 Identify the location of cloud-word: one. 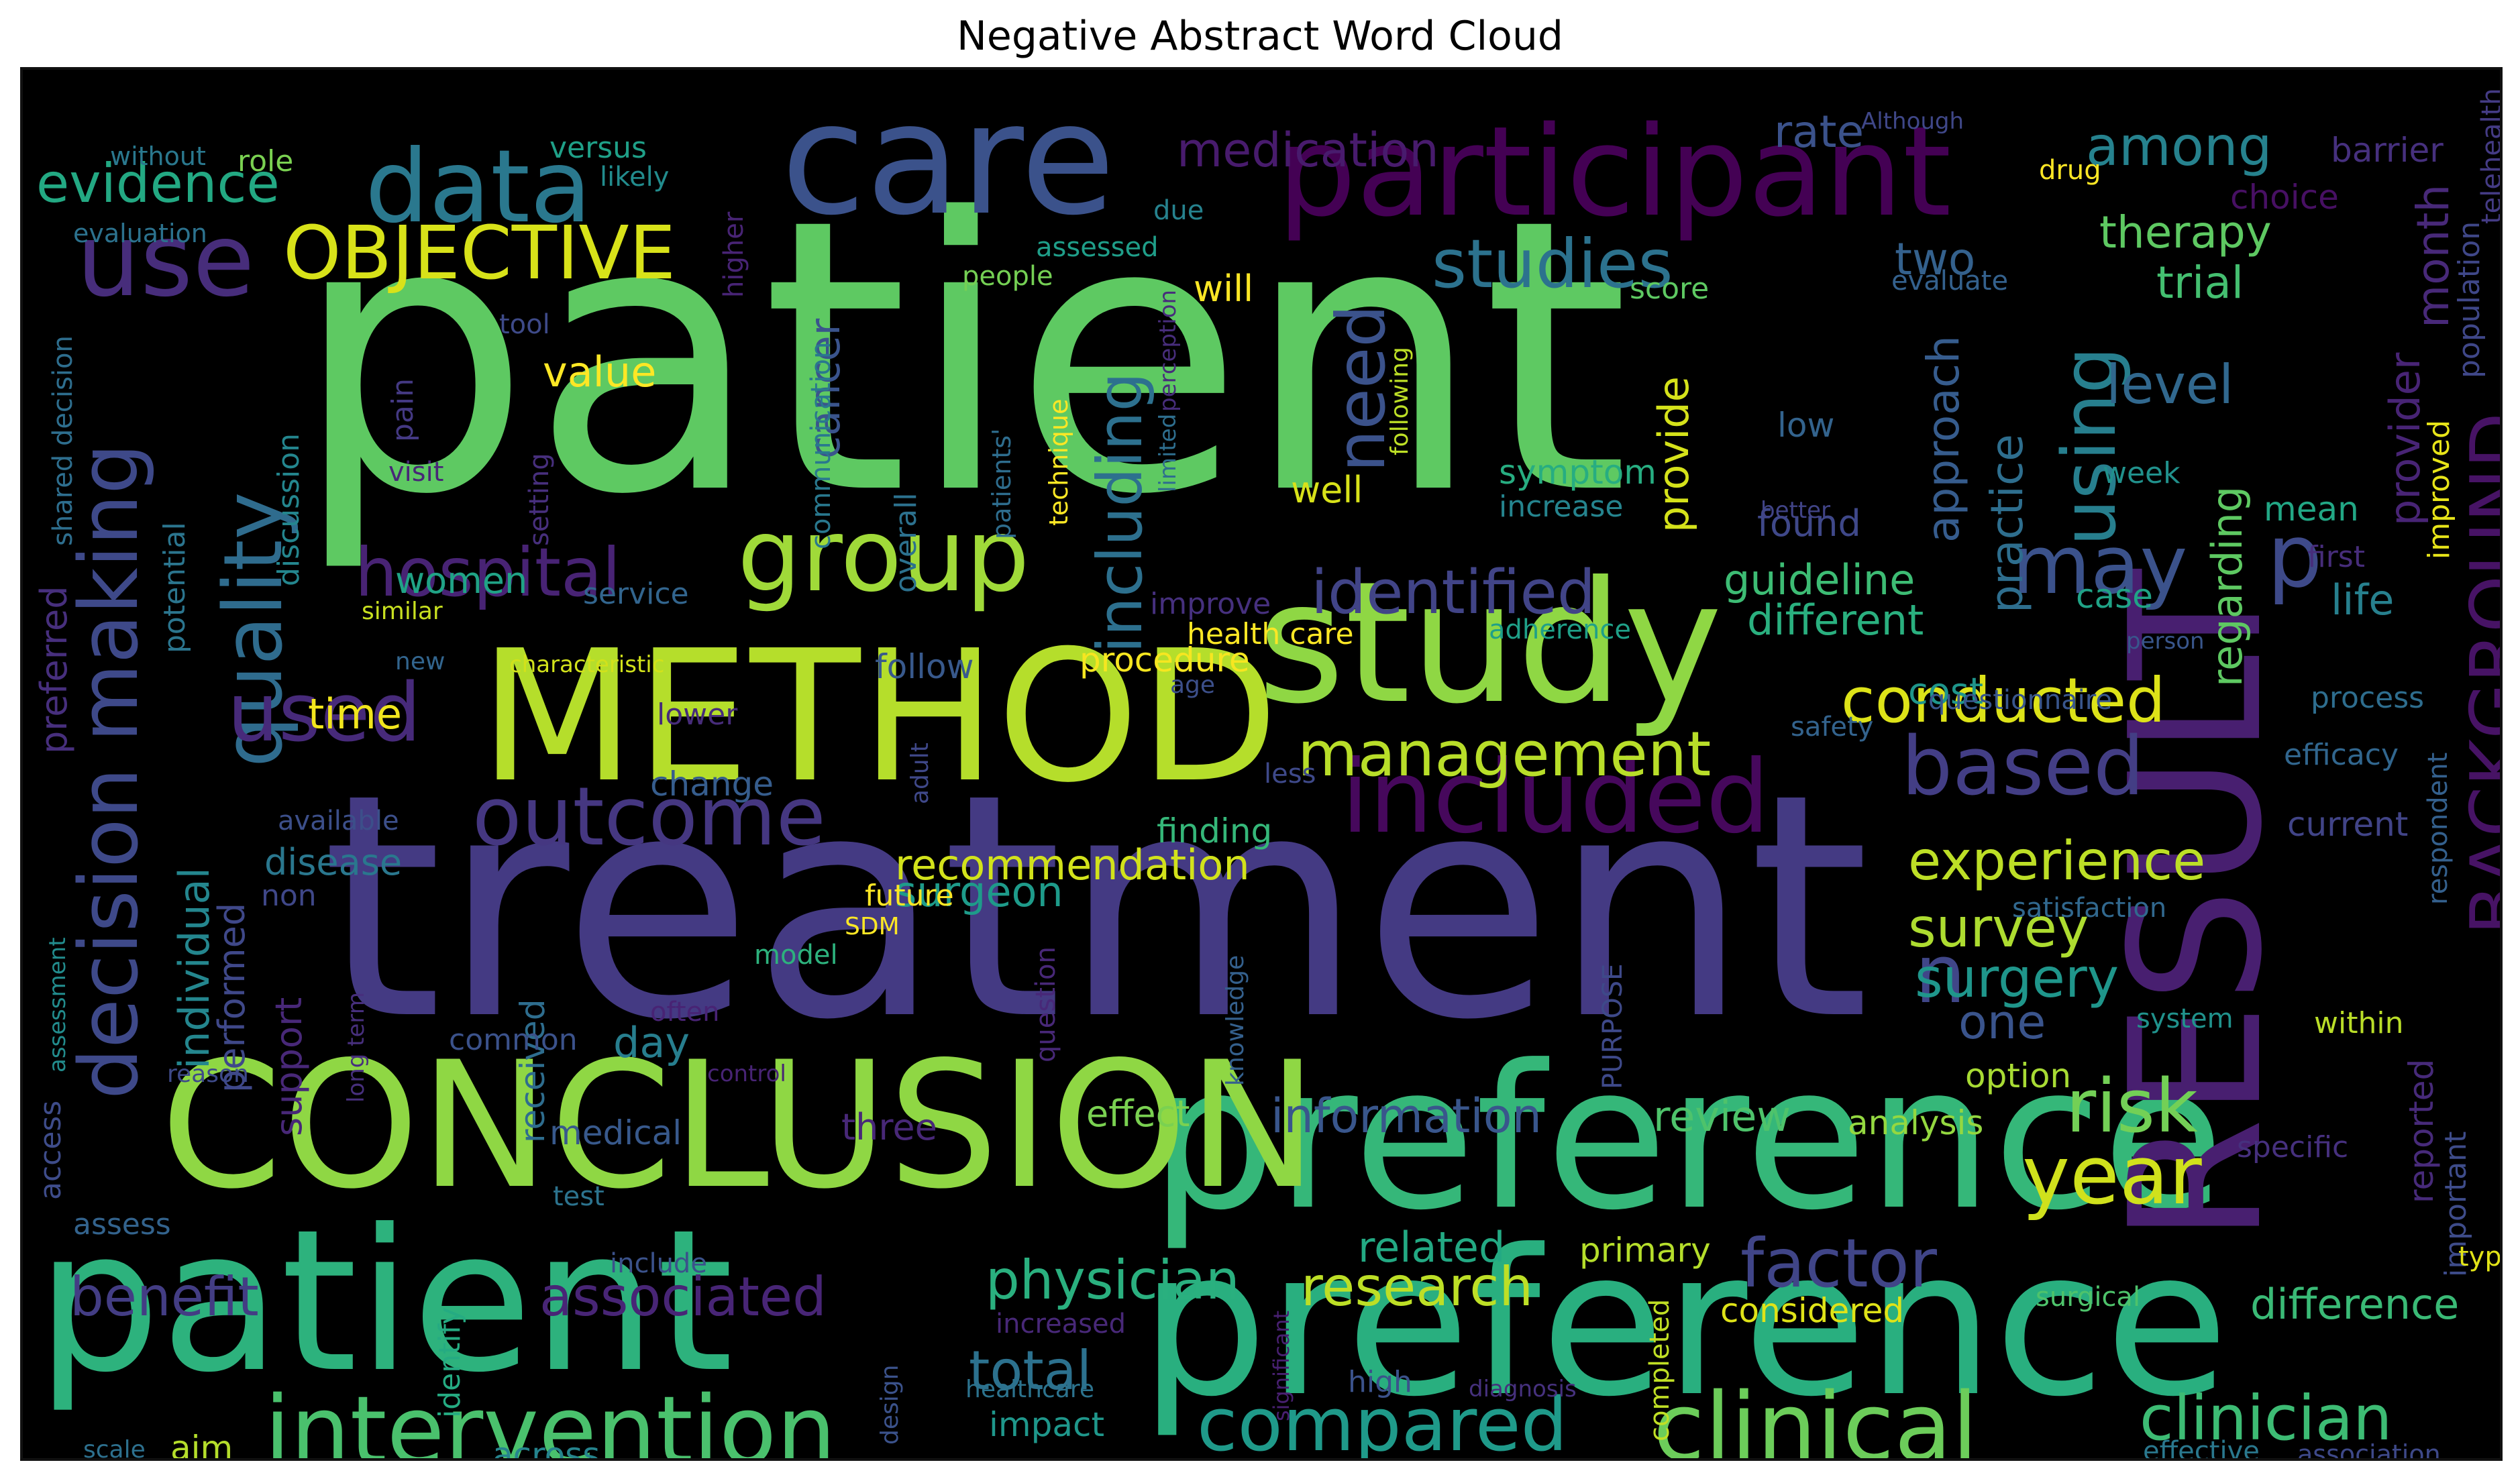
(2002, 1023).